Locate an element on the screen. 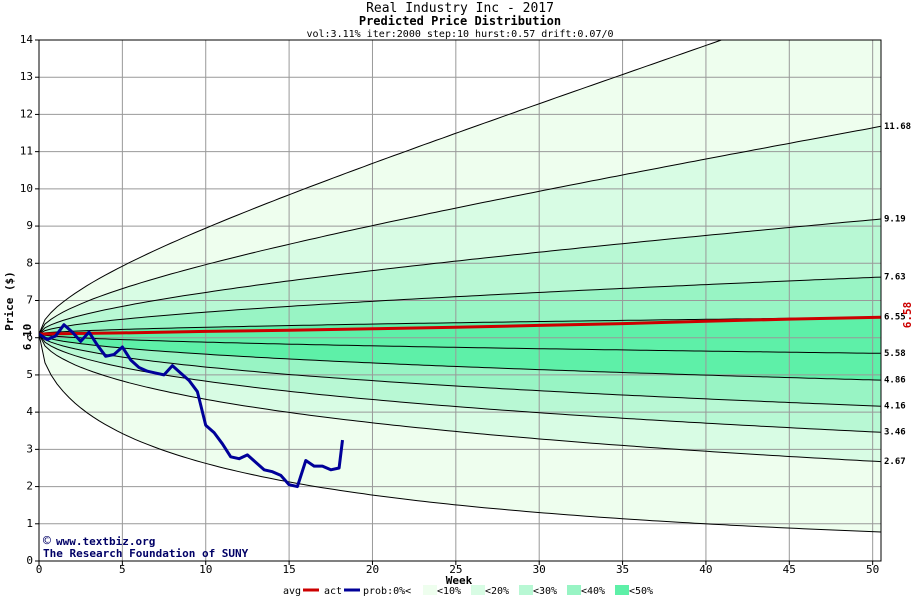 The width and height of the screenshot is (920, 600). band-end-label: 2.67 is located at coordinates (895, 462).